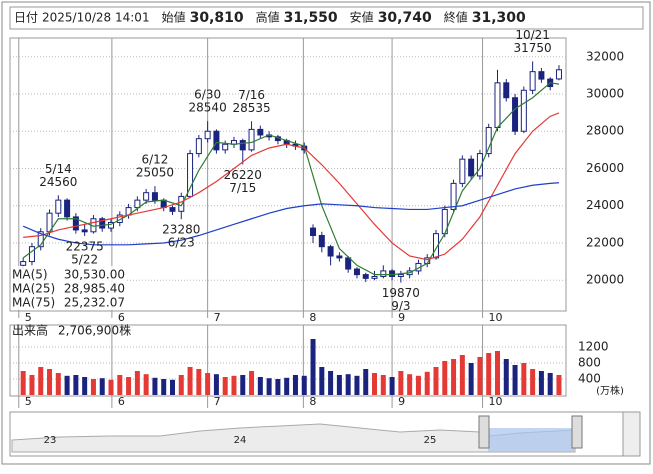 The width and height of the screenshot is (653, 474). Describe the element at coordinates (84, 259) in the screenshot. I see `annotation-date: 5/22` at that location.